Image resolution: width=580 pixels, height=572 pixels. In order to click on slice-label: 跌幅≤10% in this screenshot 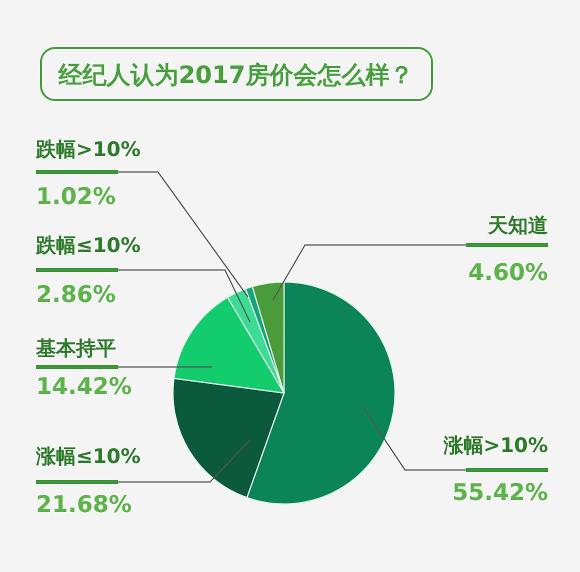, I will do `click(88, 245)`.